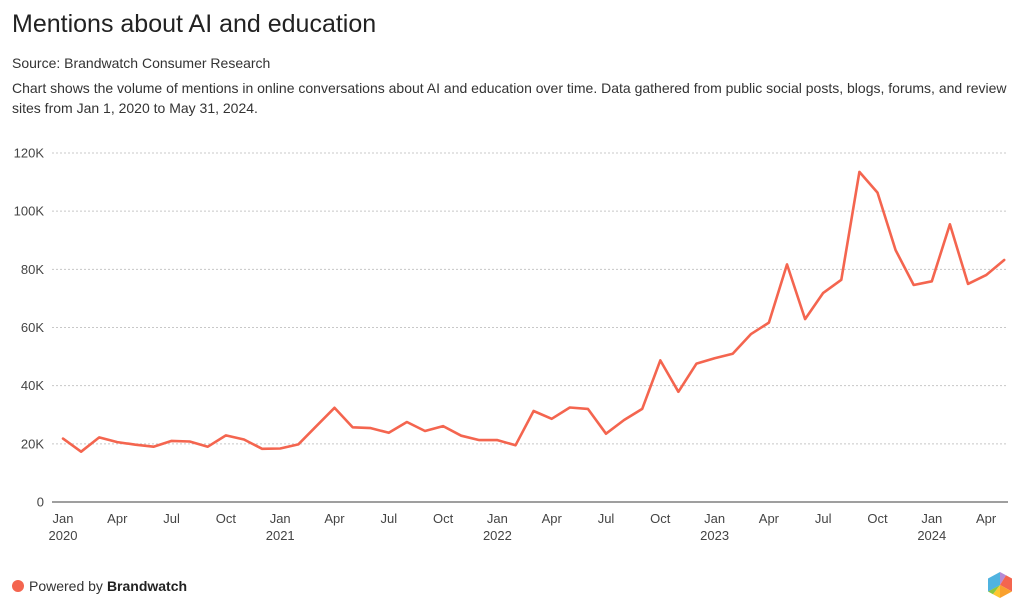  What do you see at coordinates (66, 586) in the screenshot?
I see `powered-by-label: Powered by` at bounding box center [66, 586].